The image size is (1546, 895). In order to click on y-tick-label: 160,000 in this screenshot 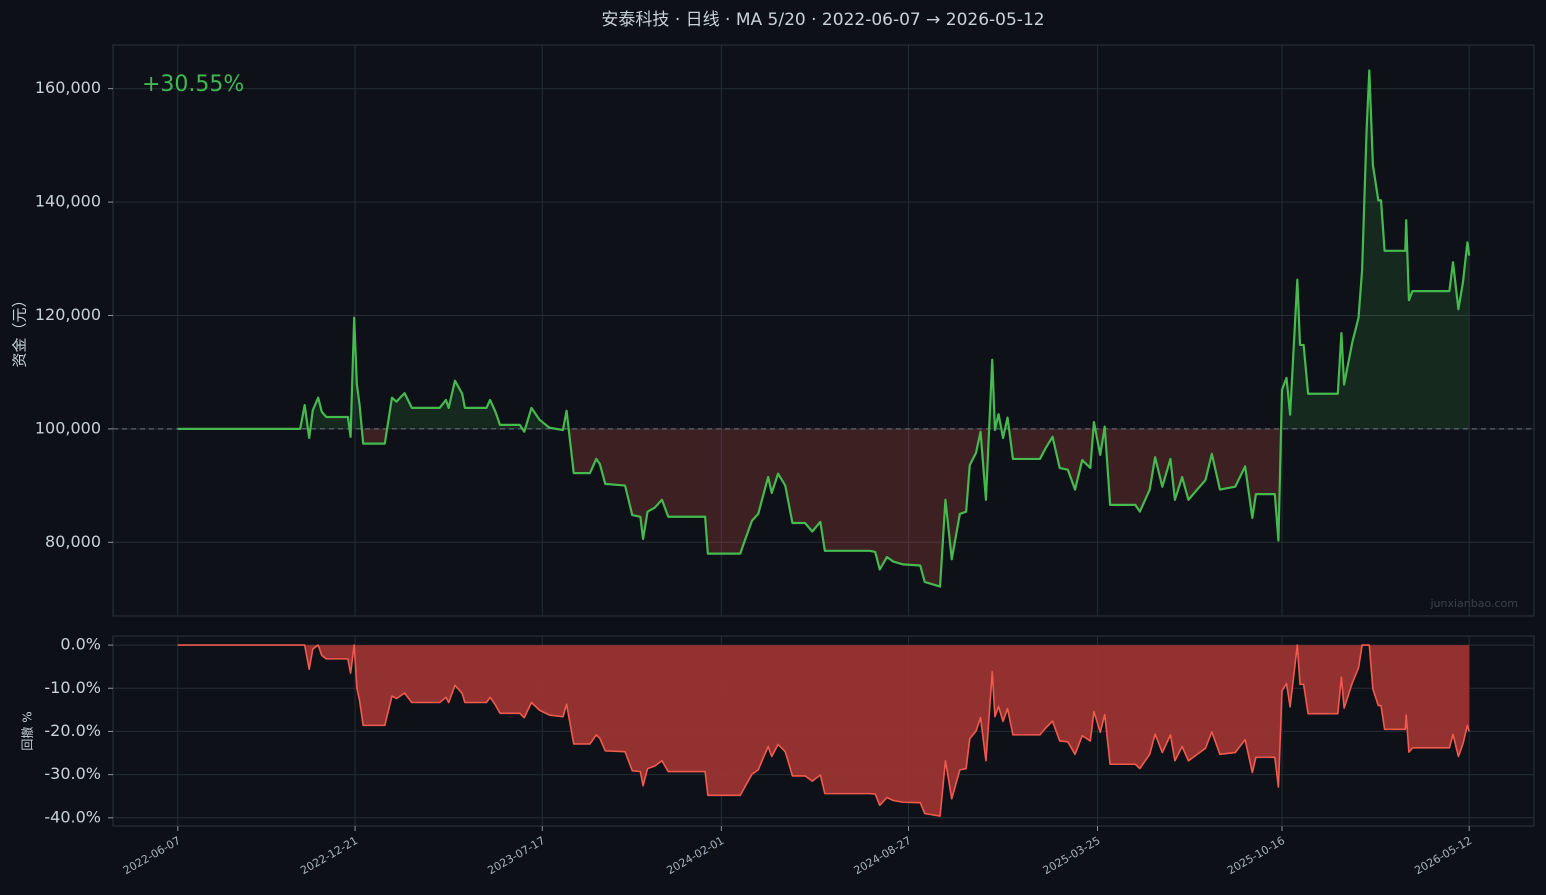, I will do `click(68, 87)`.